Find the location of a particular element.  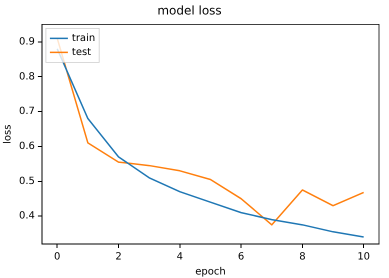

y-tick-label: 0.7 is located at coordinates (26, 112).